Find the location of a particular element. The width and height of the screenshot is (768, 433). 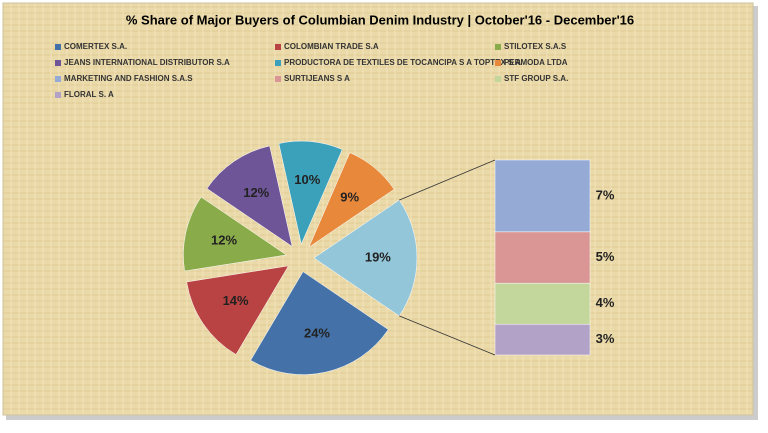

data-label: 19% is located at coordinates (378, 256).